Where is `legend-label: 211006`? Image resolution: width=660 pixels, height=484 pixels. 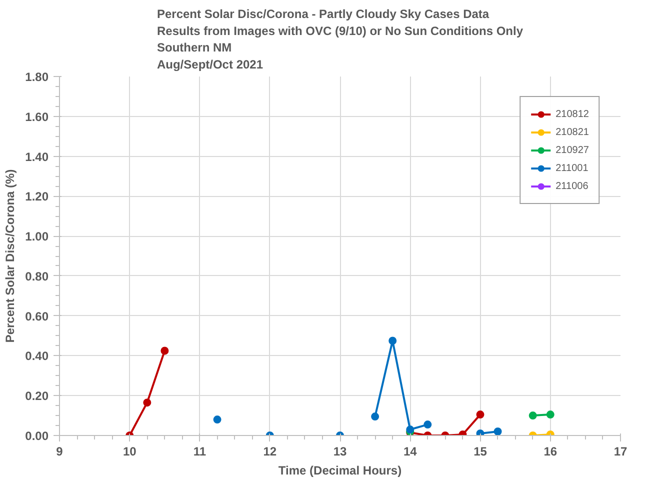 legend-label: 211006 is located at coordinates (572, 186).